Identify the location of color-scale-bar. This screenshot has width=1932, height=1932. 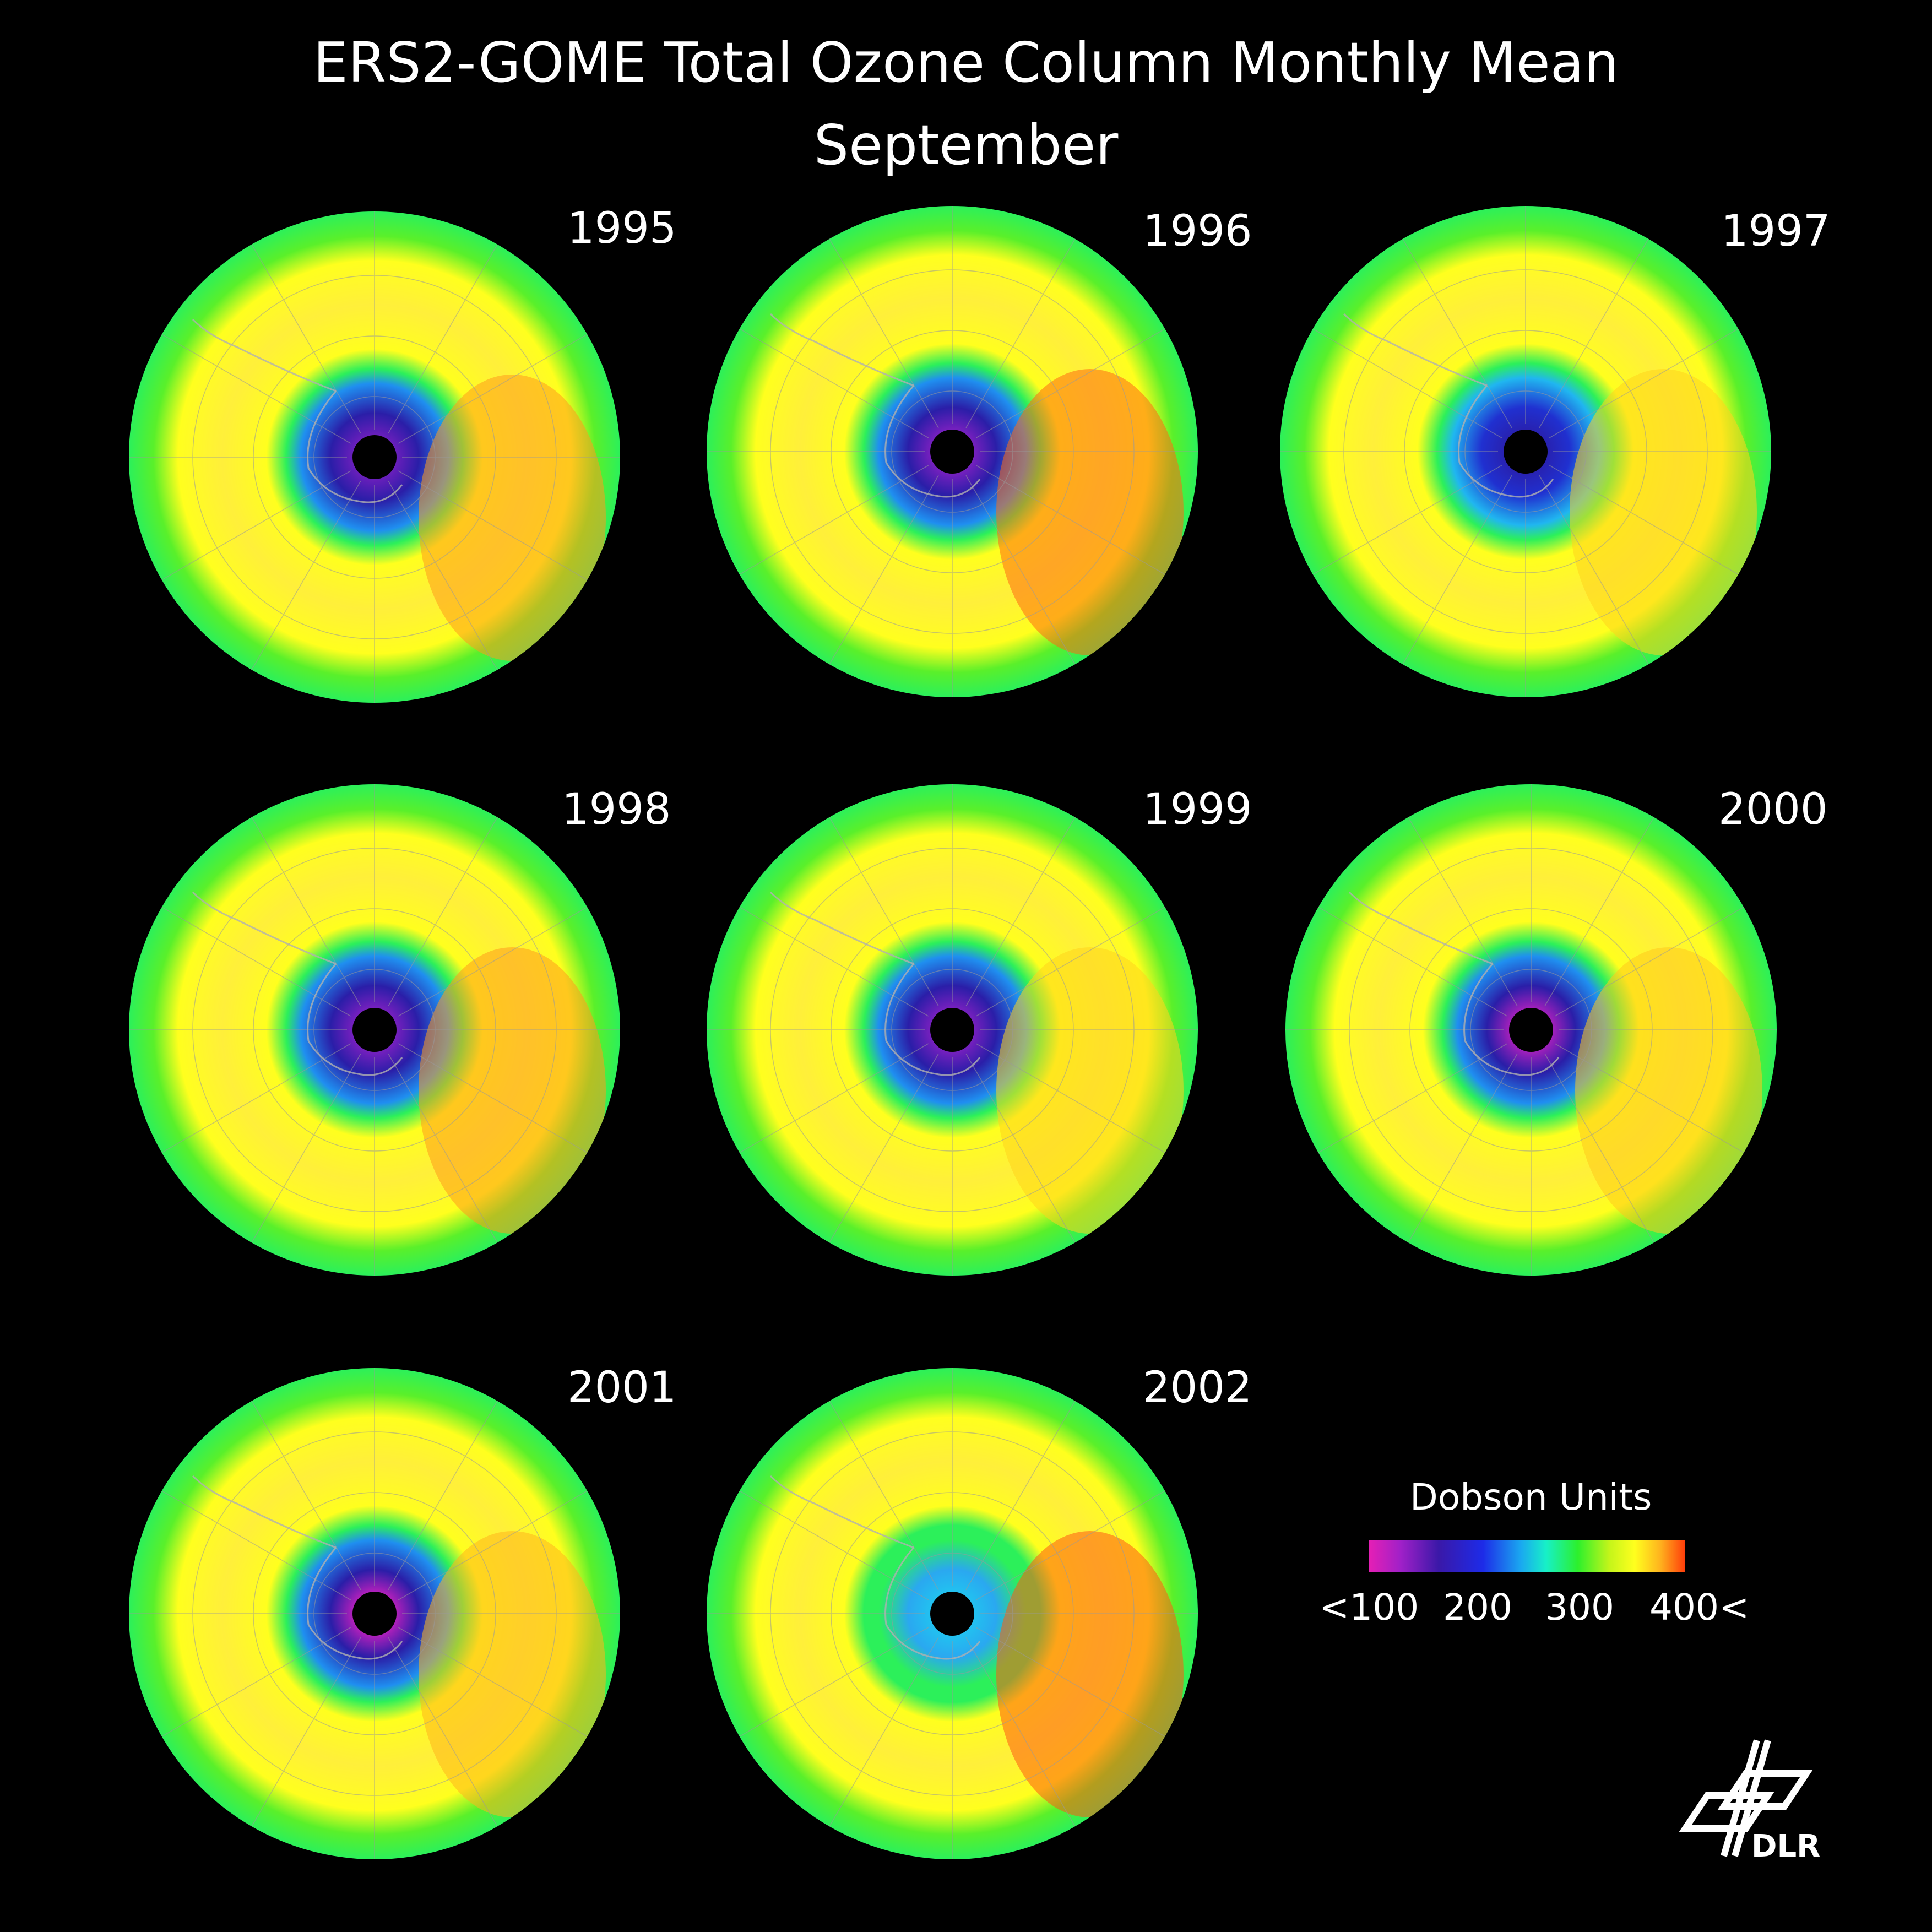
(1527, 1556).